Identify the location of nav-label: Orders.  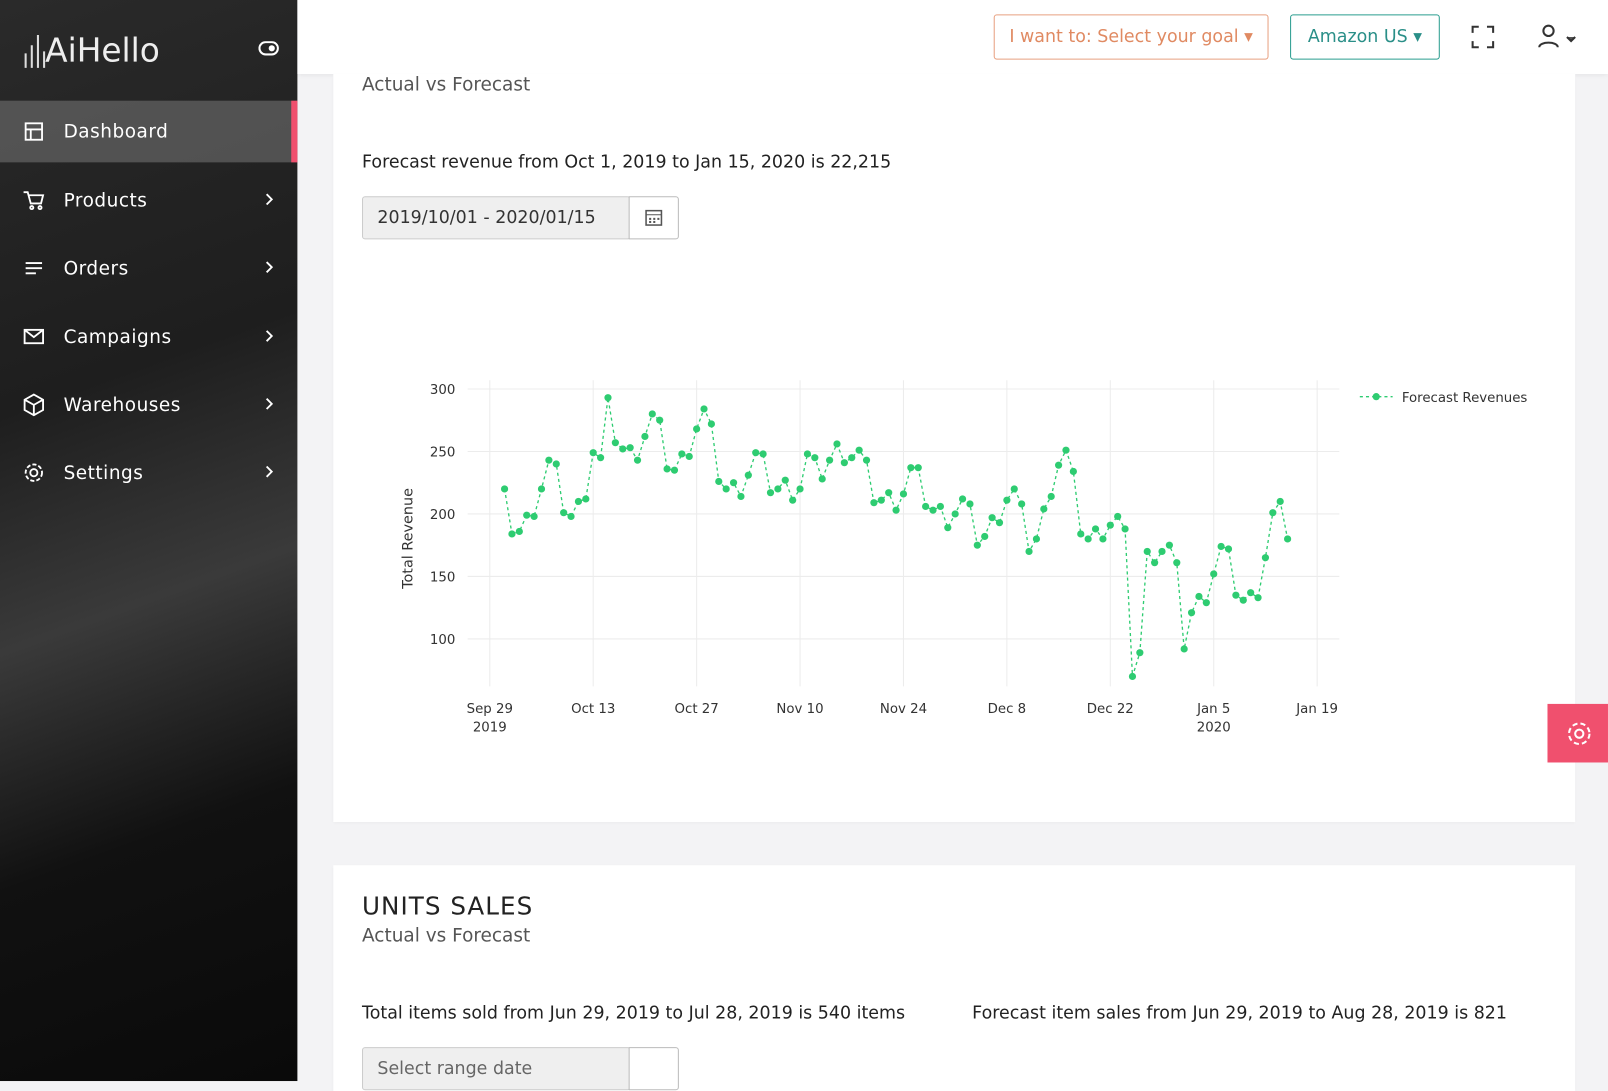
(96, 268).